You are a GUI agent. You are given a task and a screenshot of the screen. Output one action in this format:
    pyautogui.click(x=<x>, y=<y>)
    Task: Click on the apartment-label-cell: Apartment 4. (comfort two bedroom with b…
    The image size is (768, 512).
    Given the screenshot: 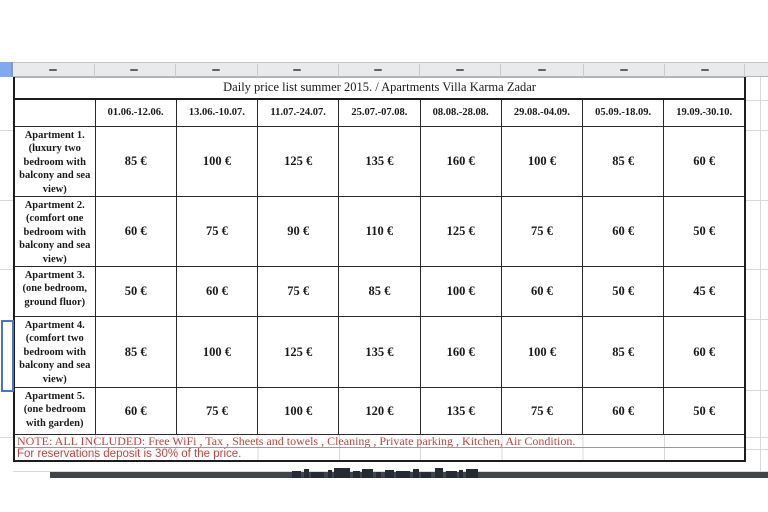 What is the action you would take?
    pyautogui.click(x=54, y=352)
    